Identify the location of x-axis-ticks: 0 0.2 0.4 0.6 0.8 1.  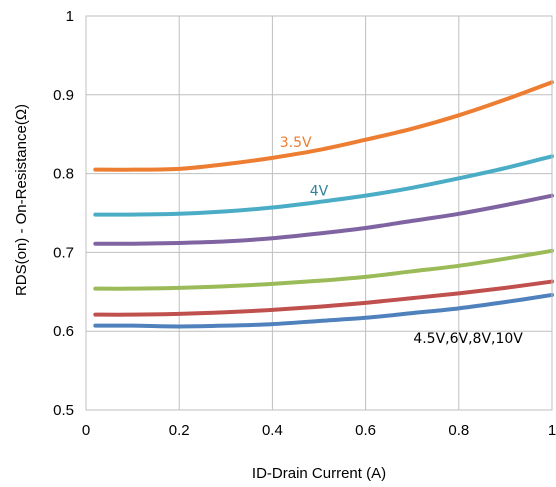
(319, 430).